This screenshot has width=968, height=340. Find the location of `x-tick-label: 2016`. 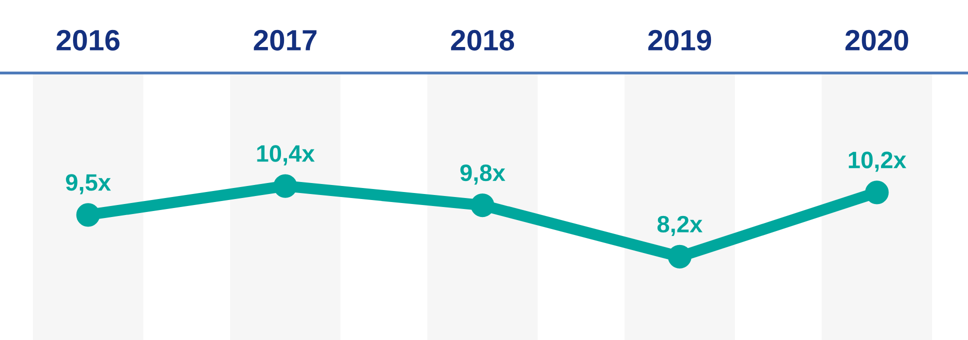

x-tick-label: 2016 is located at coordinates (88, 40).